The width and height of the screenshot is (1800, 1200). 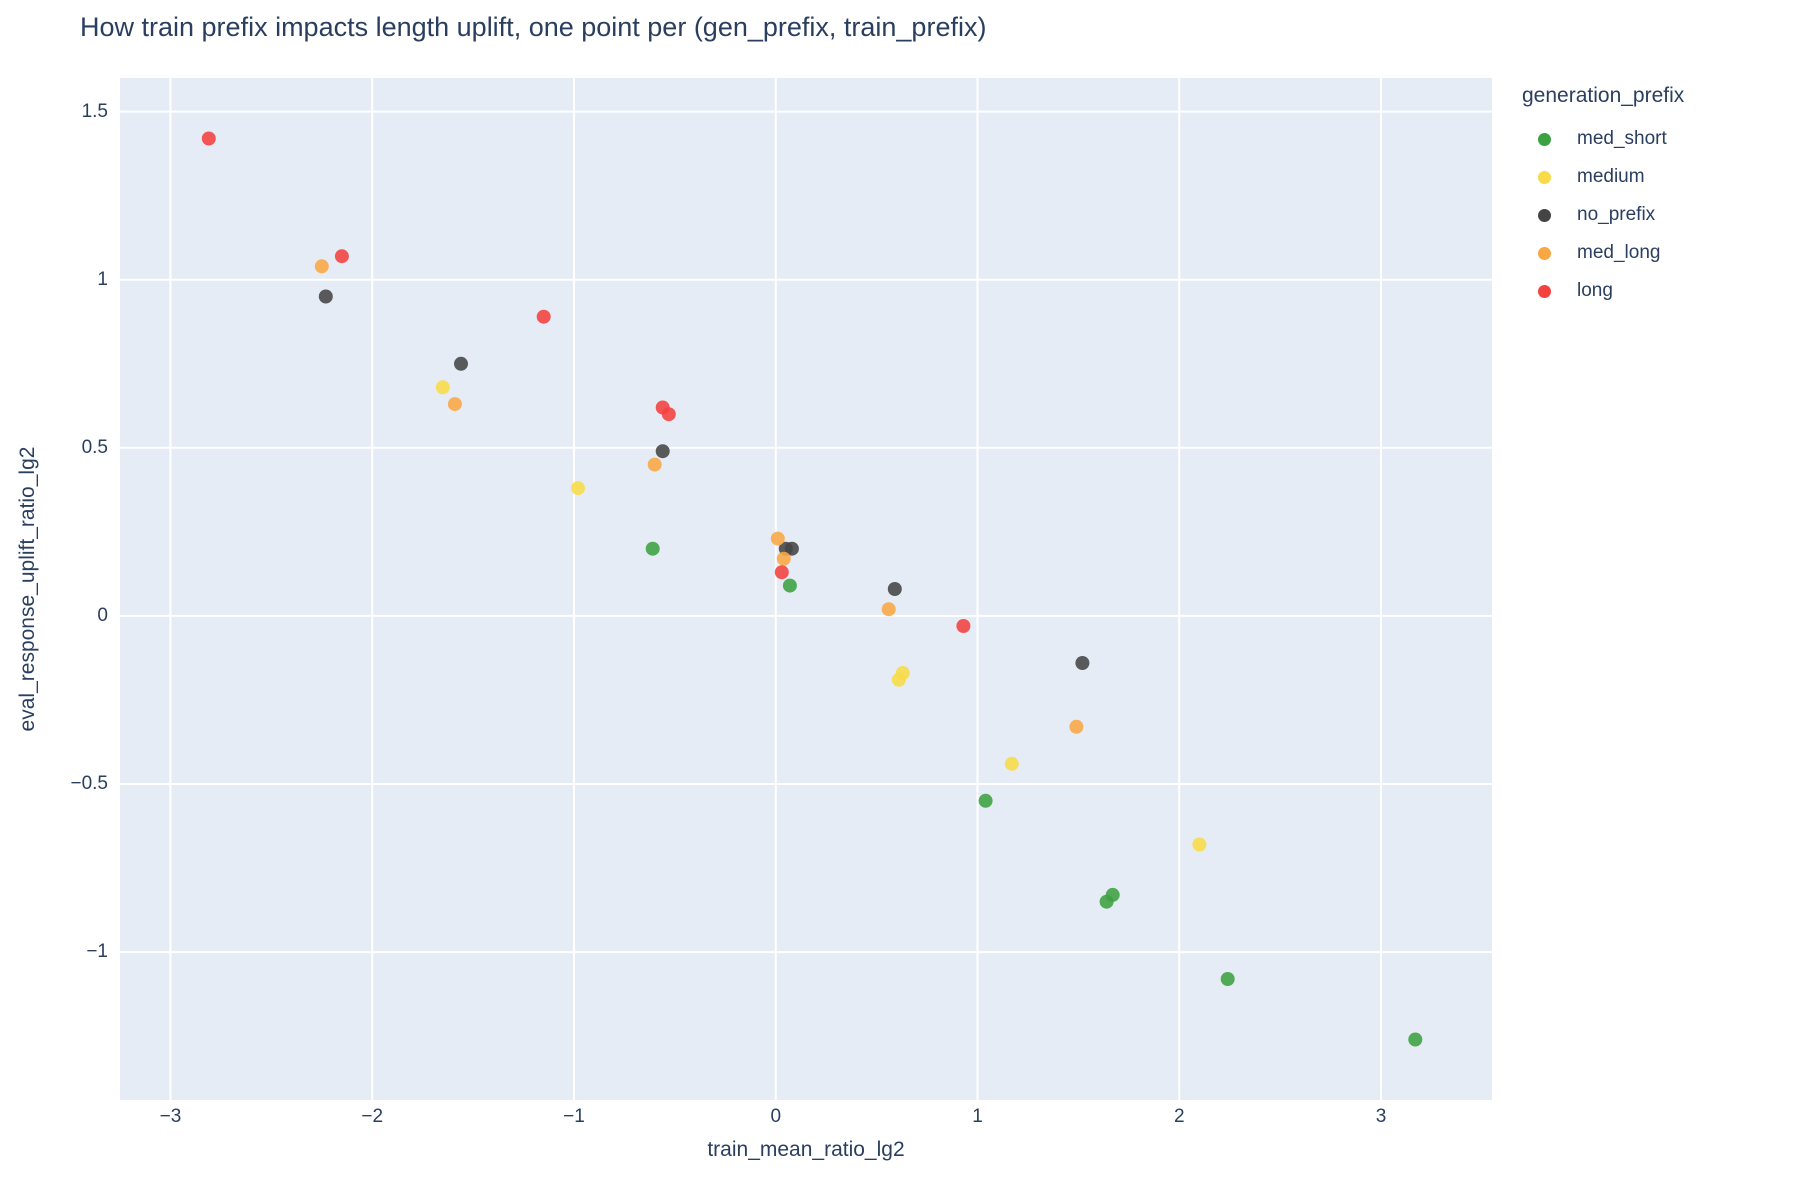 What do you see at coordinates (1611, 176) in the screenshot?
I see `legend-item-label: medium` at bounding box center [1611, 176].